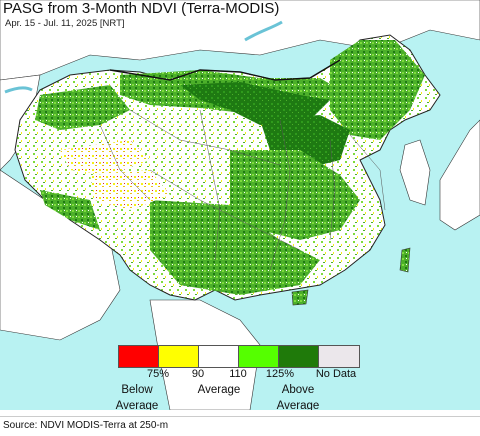 This screenshot has width=480, height=436. What do you see at coordinates (86, 425) in the screenshot?
I see `source-text: Source: NDVI MODIS-Terra at 250-m` at bounding box center [86, 425].